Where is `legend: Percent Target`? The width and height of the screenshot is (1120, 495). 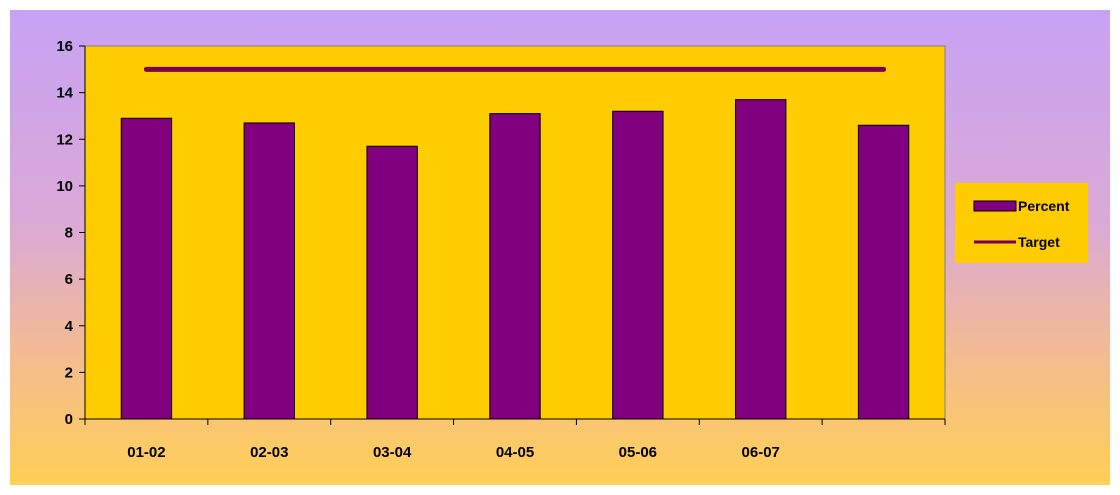
legend: Percent Target is located at coordinates (1021, 223).